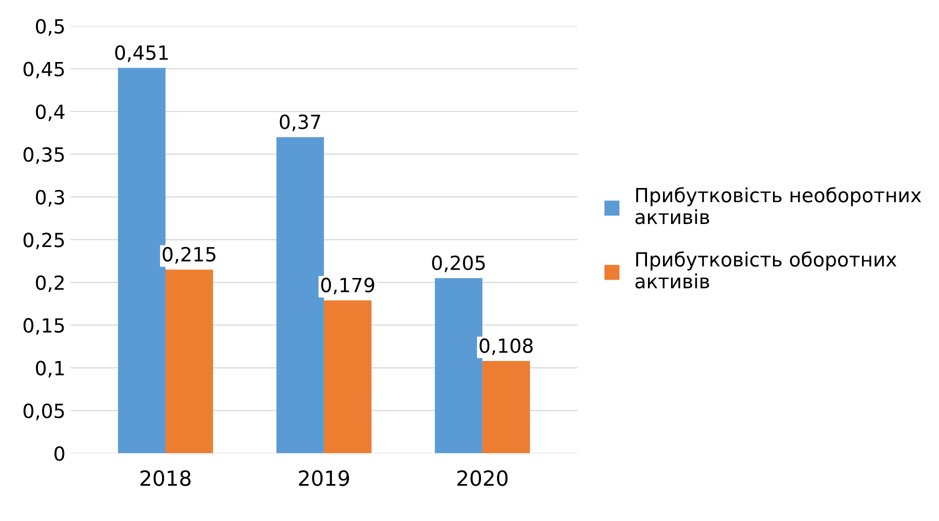 The image size is (939, 521). Describe the element at coordinates (347, 286) in the screenshot. I see `data-label: 0,179` at that location.